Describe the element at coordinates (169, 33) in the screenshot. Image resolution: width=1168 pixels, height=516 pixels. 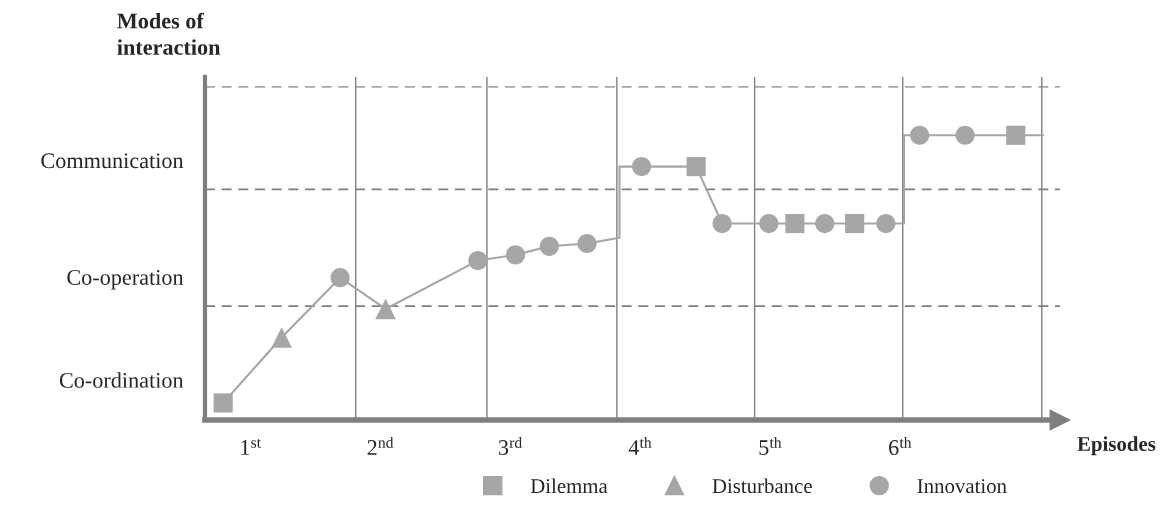
I see `y-axis-title: Modes of interaction` at that location.